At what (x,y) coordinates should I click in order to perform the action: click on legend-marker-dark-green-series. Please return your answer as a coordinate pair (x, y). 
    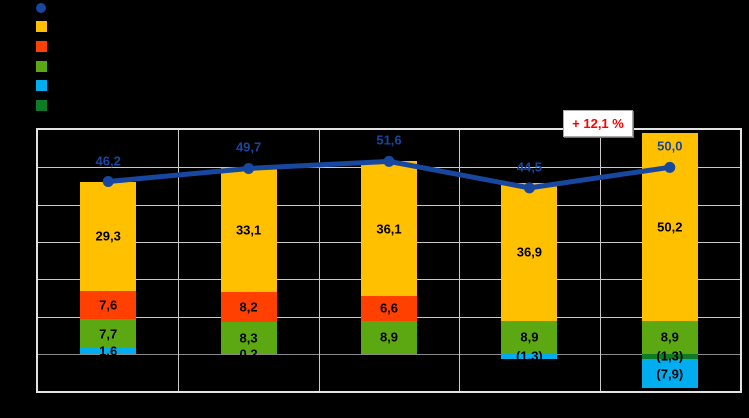
    Looking at the image, I should click on (41, 105).